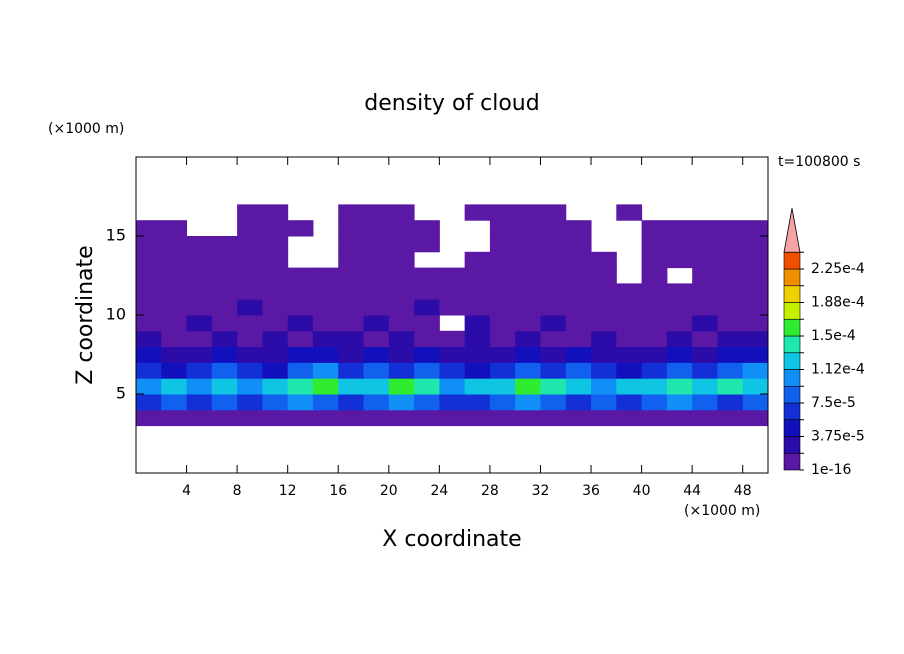 This screenshot has height=654, width=904. I want to click on y-unit: (×1000 m), so click(86, 129).